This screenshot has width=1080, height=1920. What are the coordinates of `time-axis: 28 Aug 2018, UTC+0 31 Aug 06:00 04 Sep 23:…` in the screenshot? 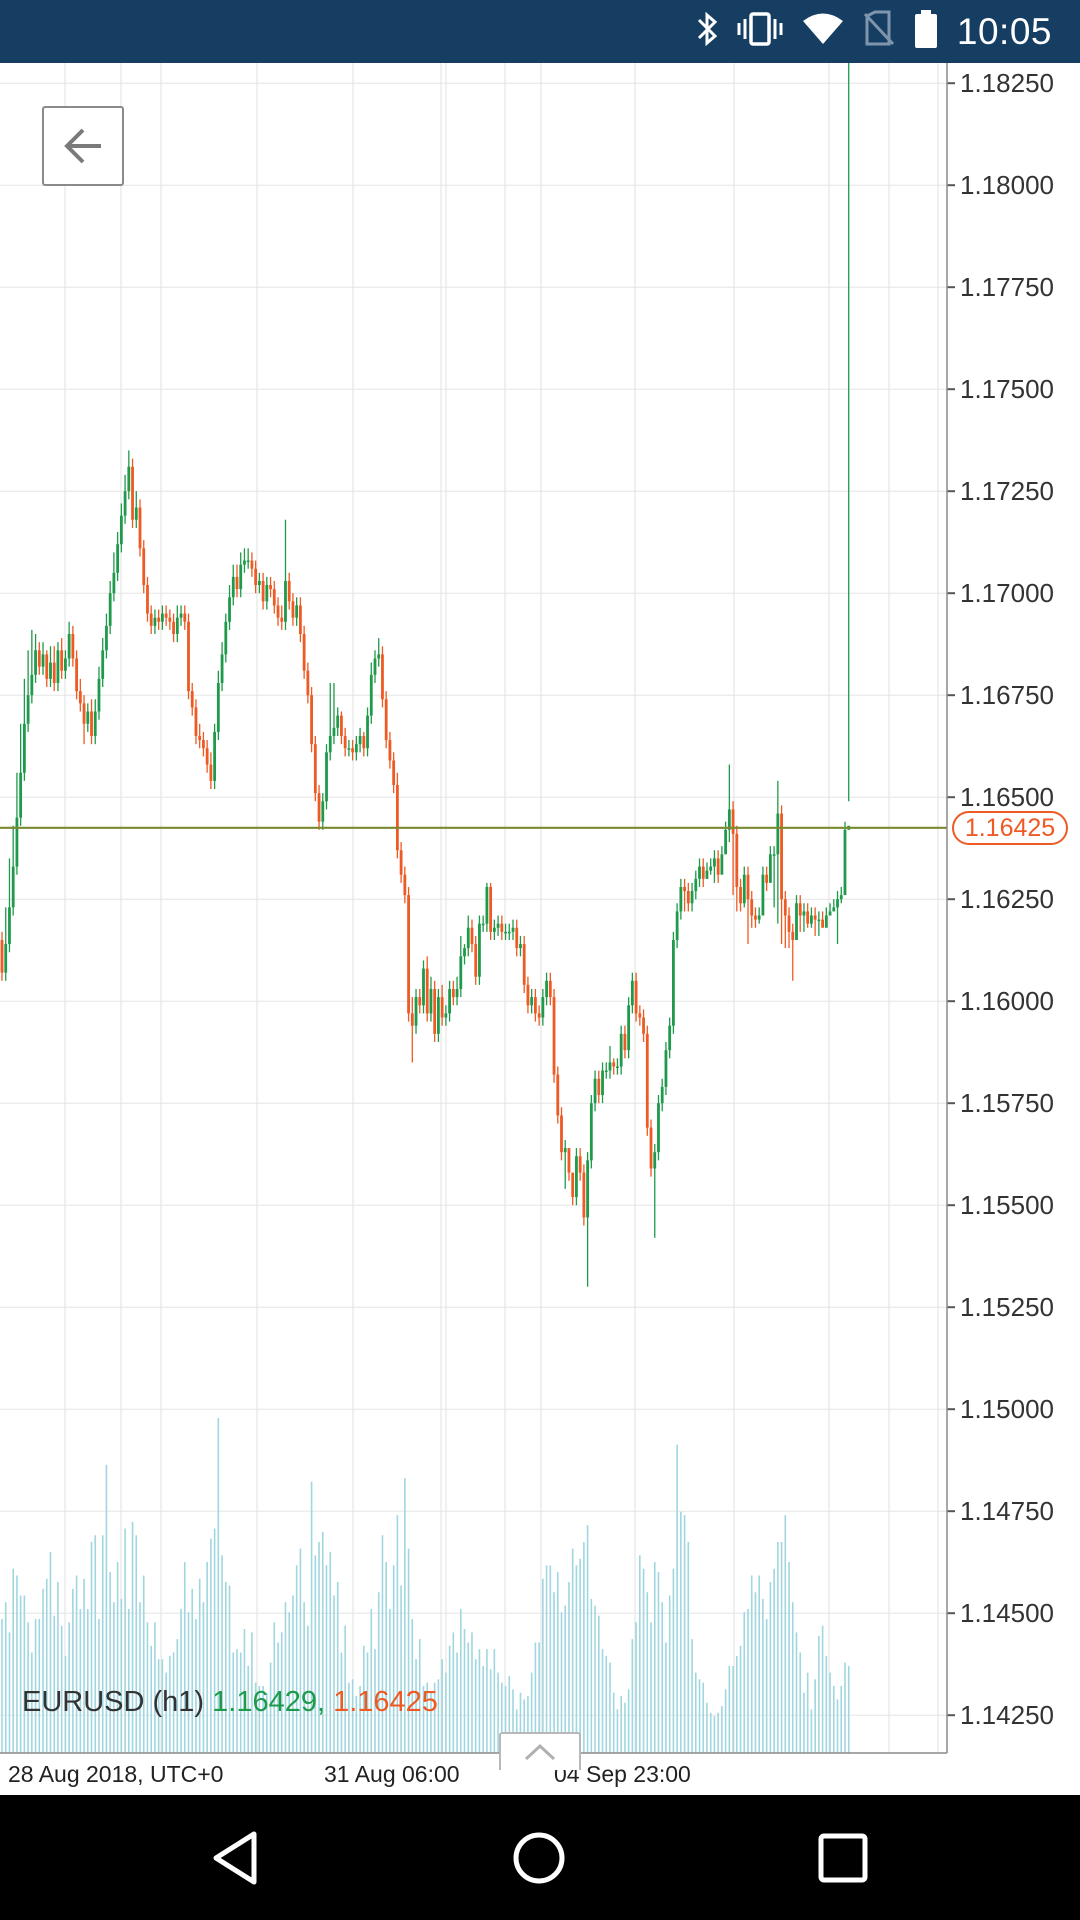 It's located at (473, 1769).